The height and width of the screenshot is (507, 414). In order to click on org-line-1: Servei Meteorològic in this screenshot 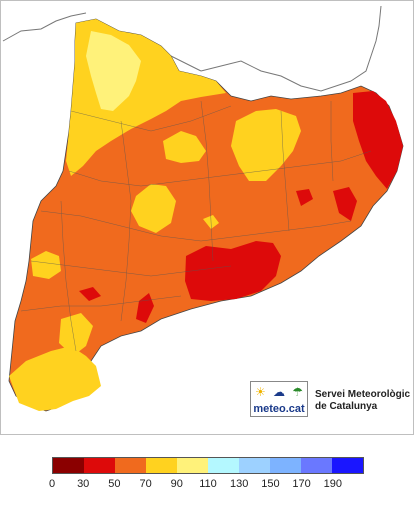, I will do `click(363, 394)`.